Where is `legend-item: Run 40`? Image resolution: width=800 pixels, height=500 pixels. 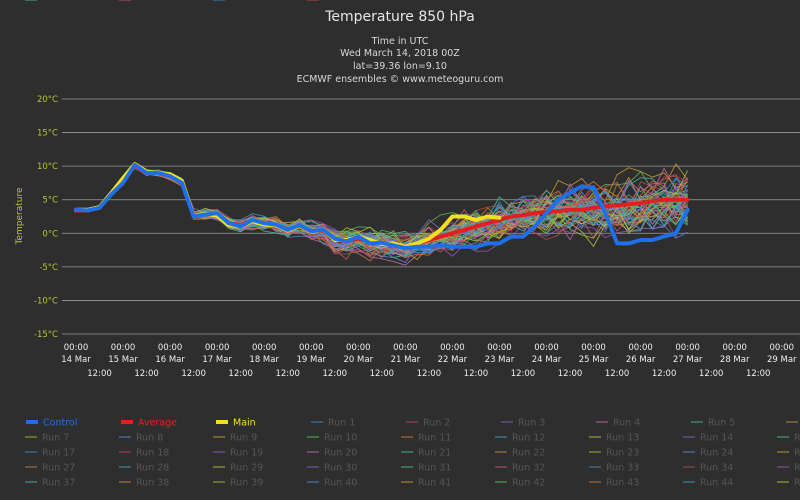 legend-item: Run 40 is located at coordinates (332, 483).